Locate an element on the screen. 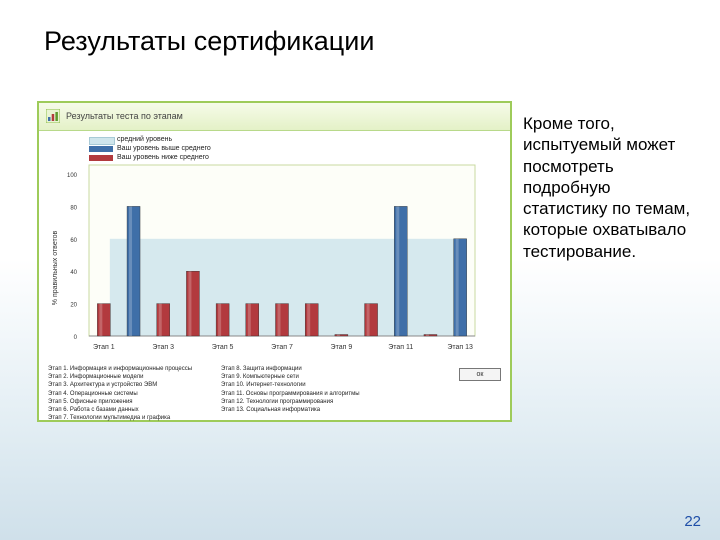 Image resolution: width=720 pixels, height=540 pixels. results-window-header: Результаты теста по этапам is located at coordinates (274, 117).